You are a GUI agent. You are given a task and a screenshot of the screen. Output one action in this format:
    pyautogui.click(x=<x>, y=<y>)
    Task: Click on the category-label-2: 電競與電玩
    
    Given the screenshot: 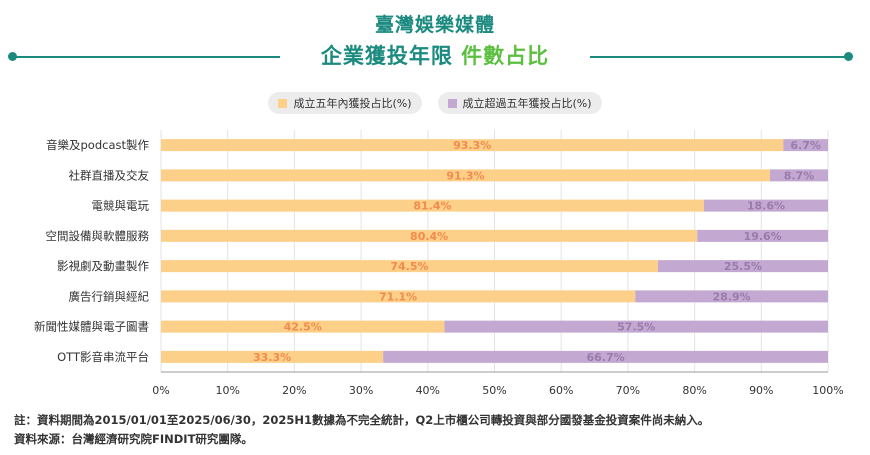 What is the action you would take?
    pyautogui.click(x=121, y=206)
    